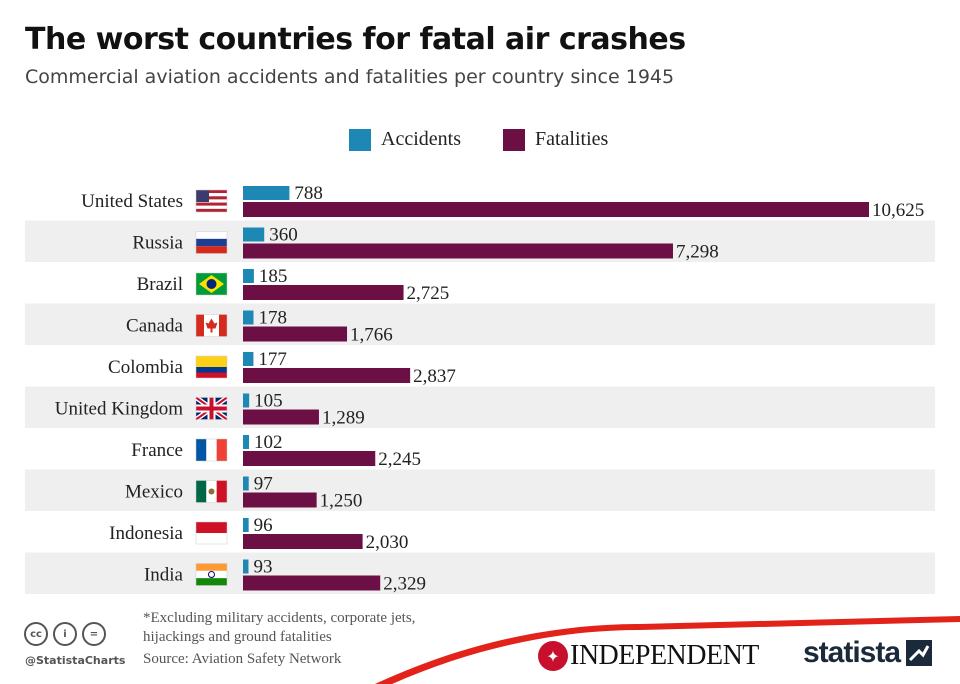  Describe the element at coordinates (36, 634) in the screenshot. I see `creative-commons-icon: cc` at that location.